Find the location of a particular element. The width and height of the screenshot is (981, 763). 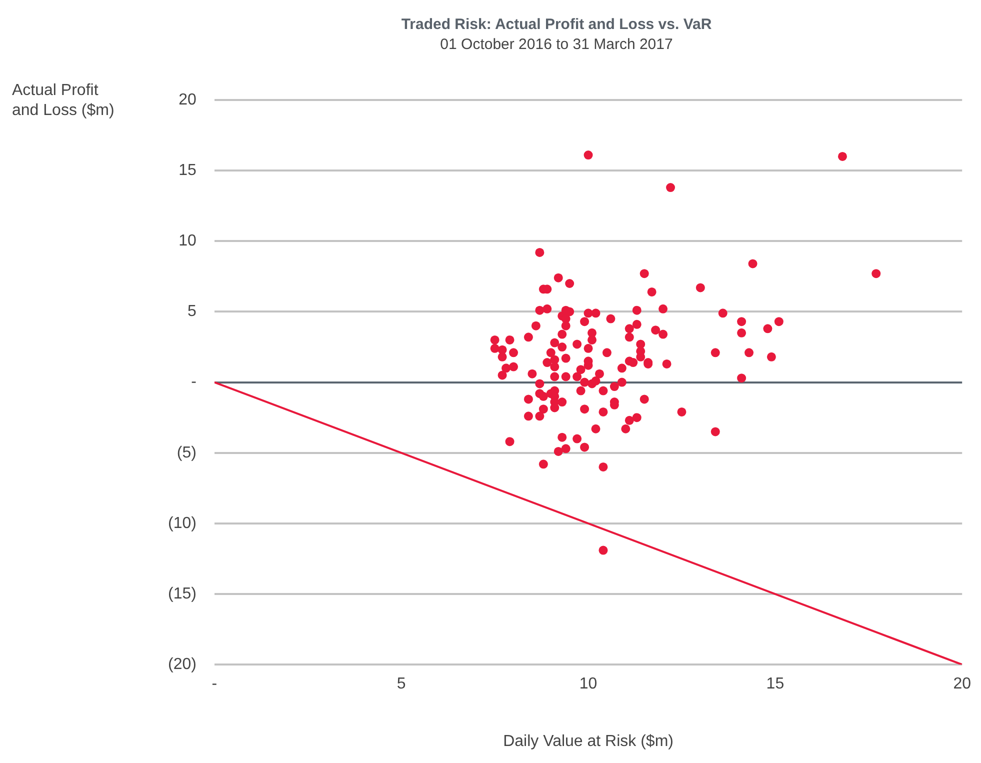

y-tick-label: 15 is located at coordinates (187, 170).